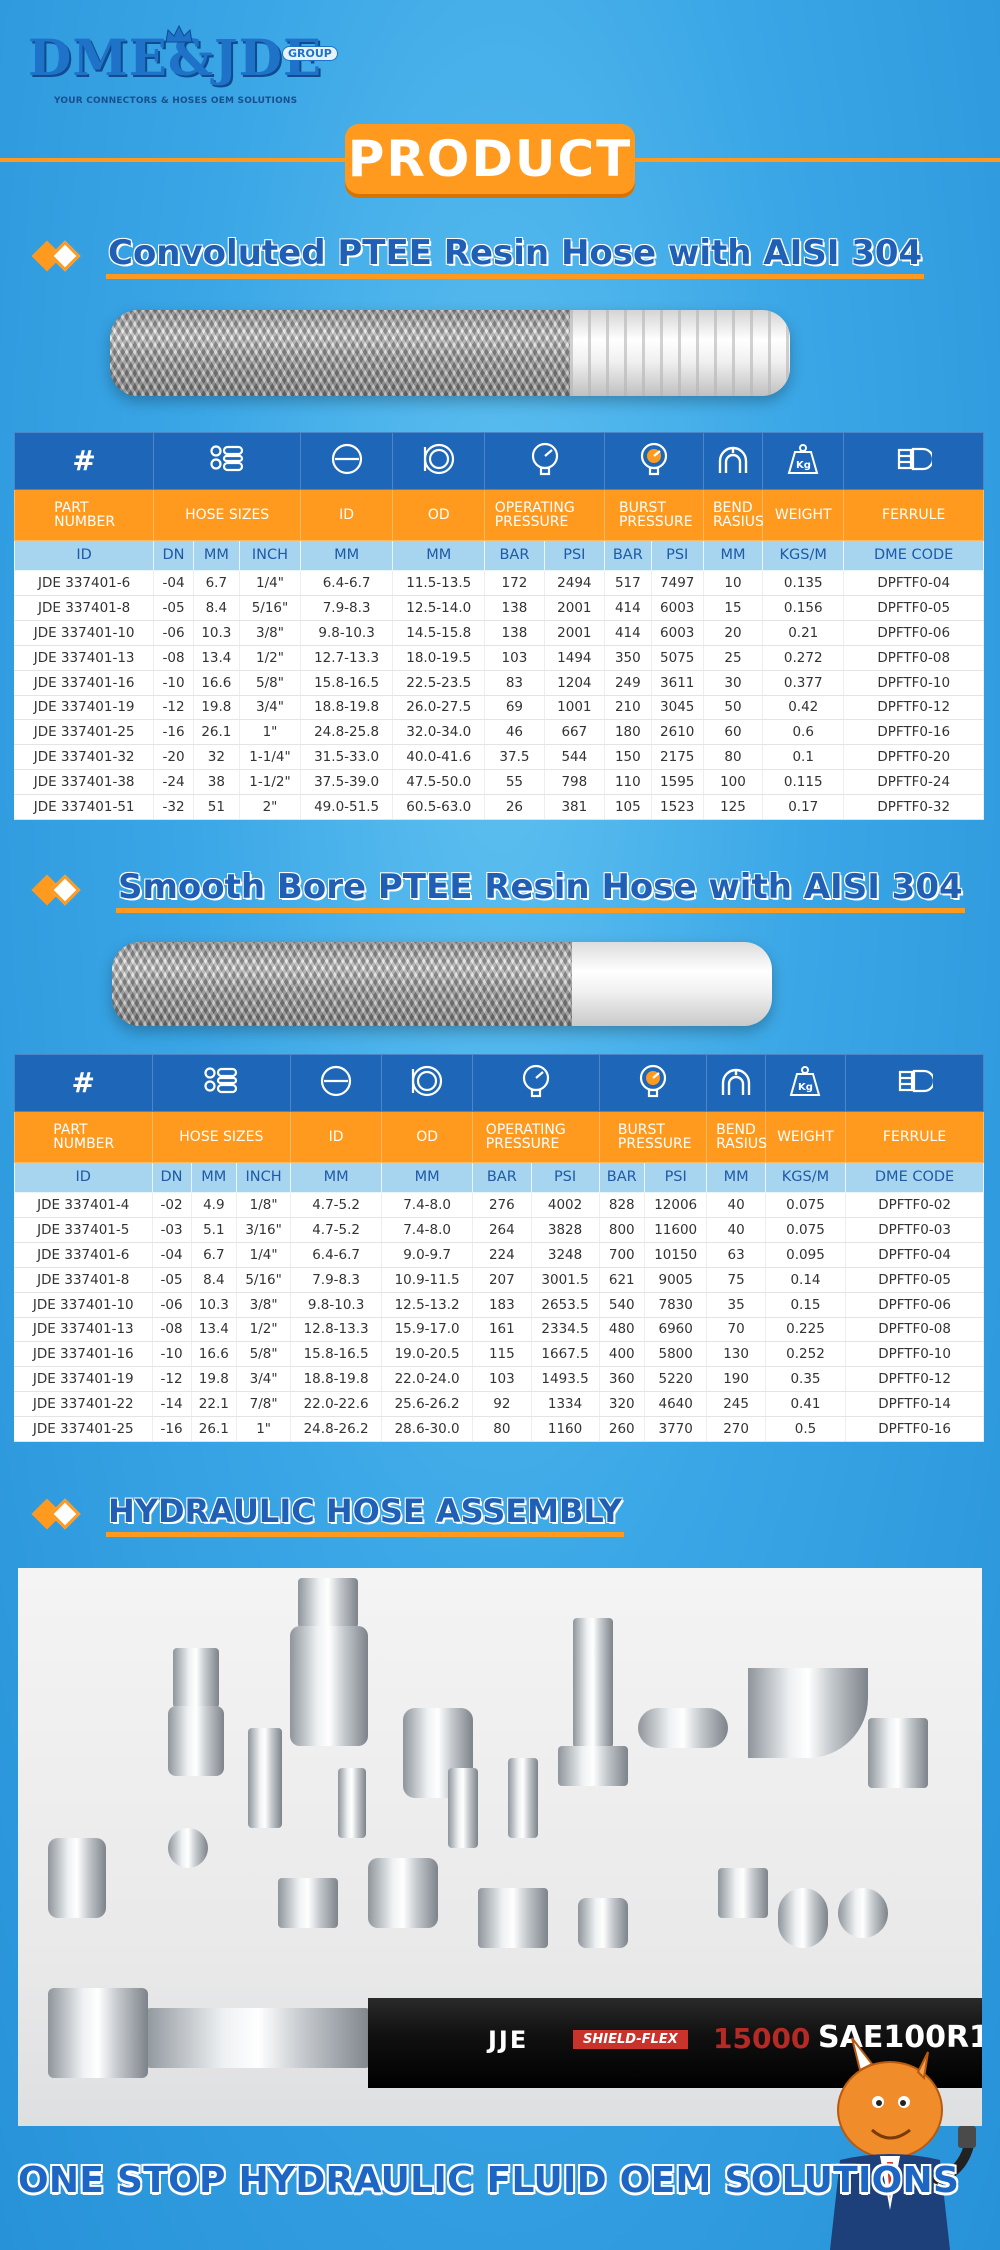 The image size is (1000, 2250). I want to click on unit-cell: ID, so click(83, 1177).